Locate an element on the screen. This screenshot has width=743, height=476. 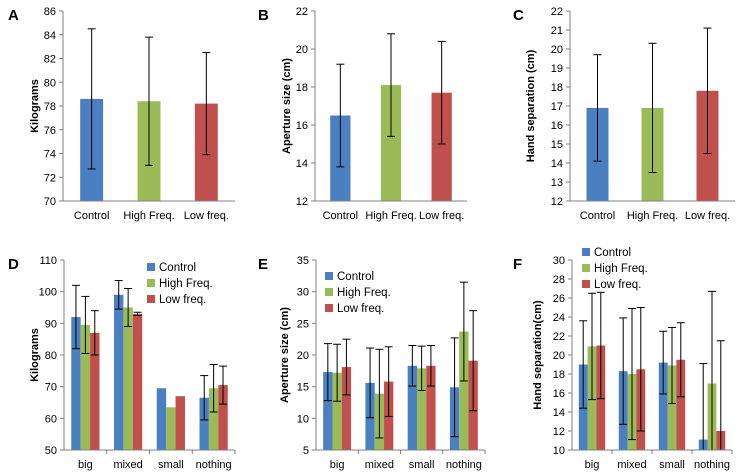
y-tick-label: 17 is located at coordinates (557, 107).